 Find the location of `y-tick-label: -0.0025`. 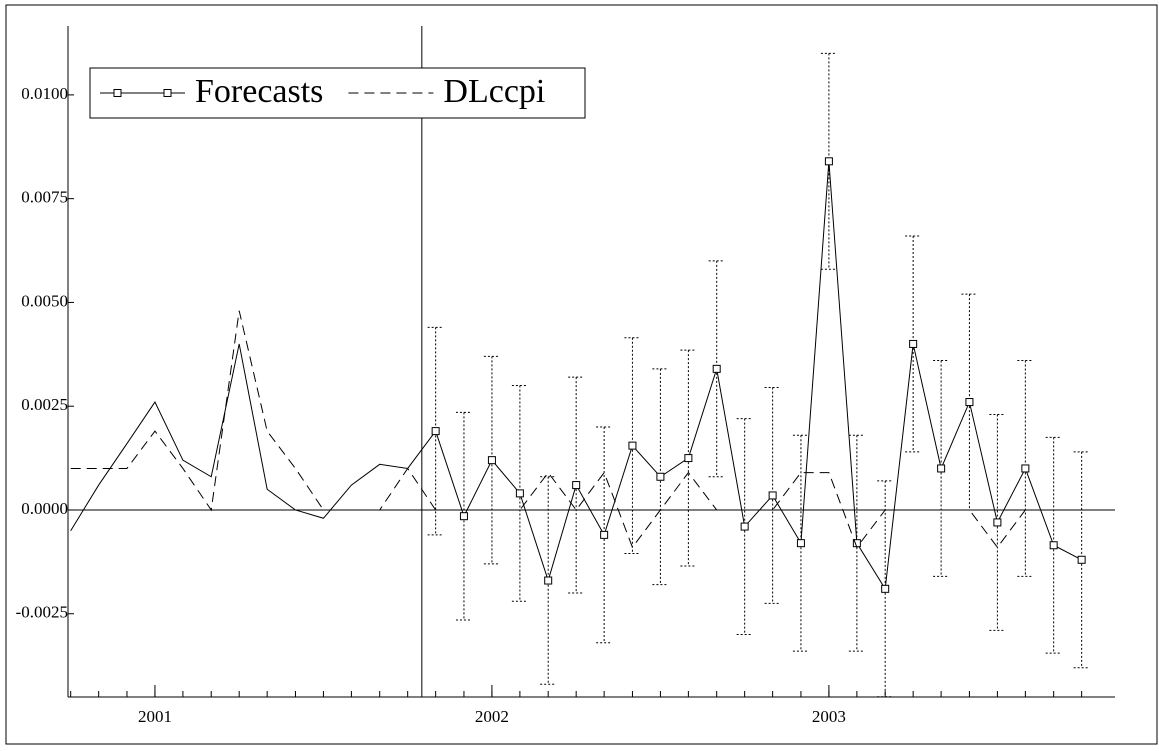

y-tick-label: -0.0025 is located at coordinates (42, 612).